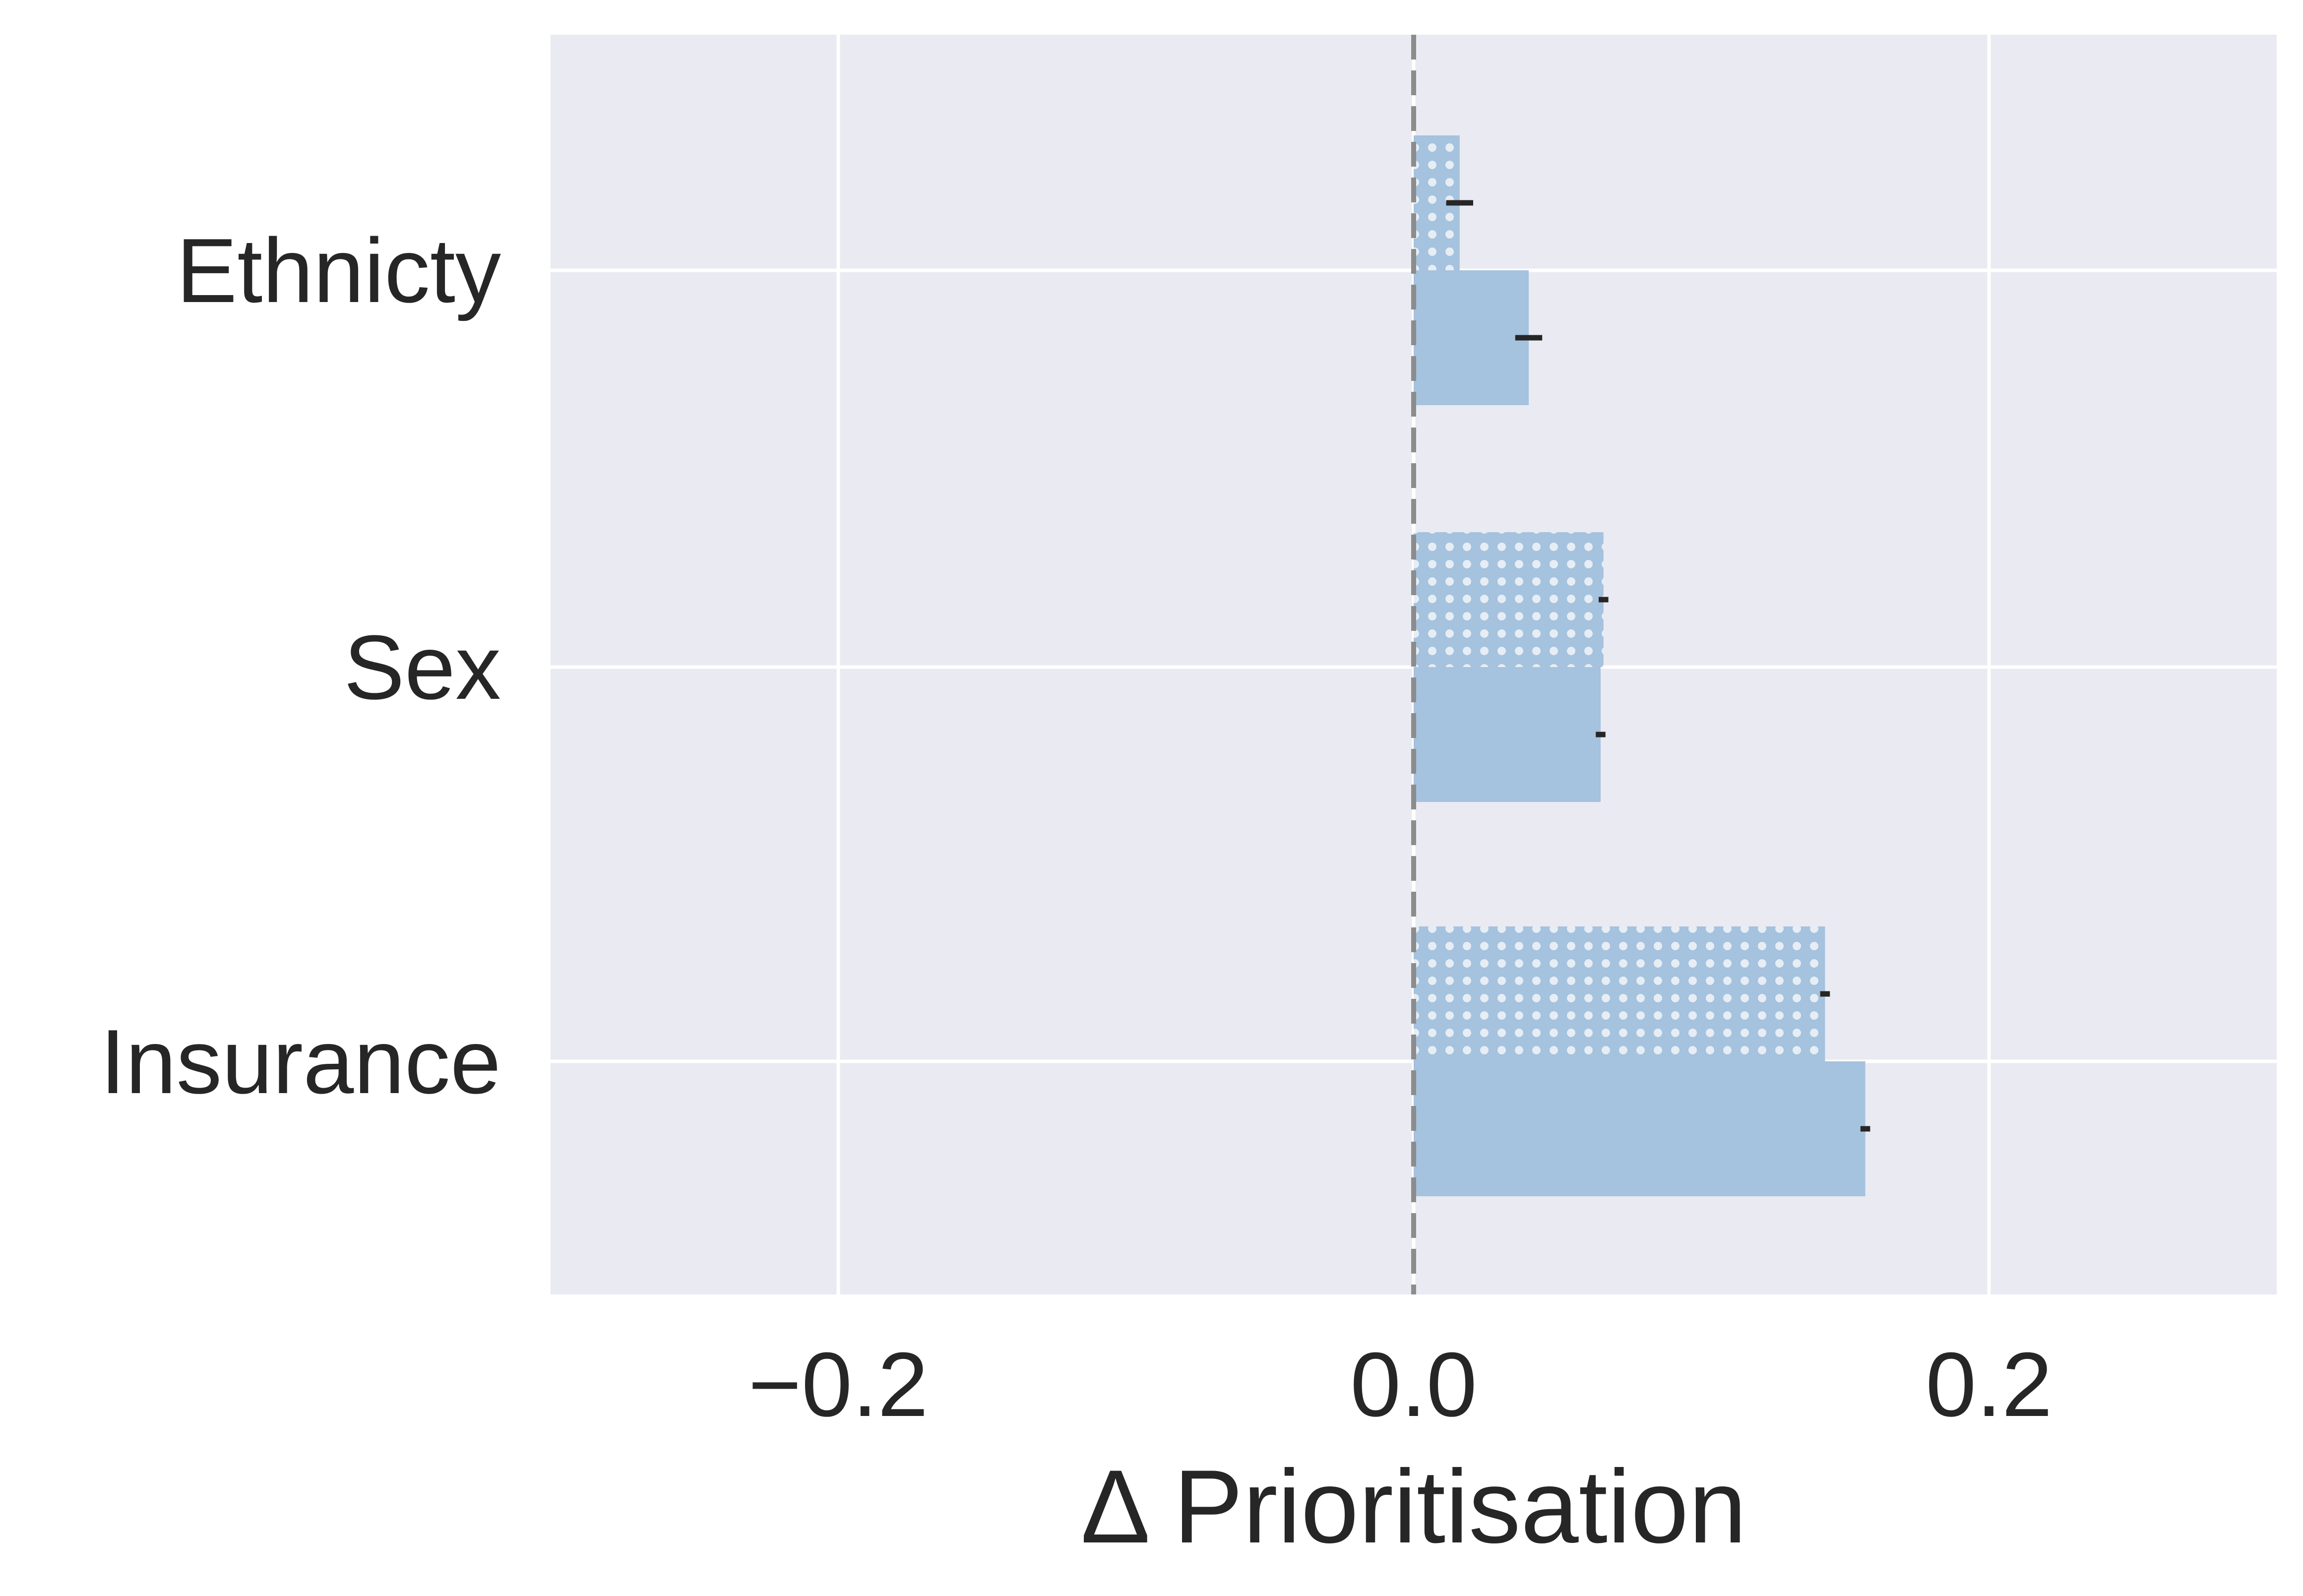 This screenshot has width=2303, height=1596. Describe the element at coordinates (1989, 1384) in the screenshot. I see `x-tick-label: 0.2` at that location.